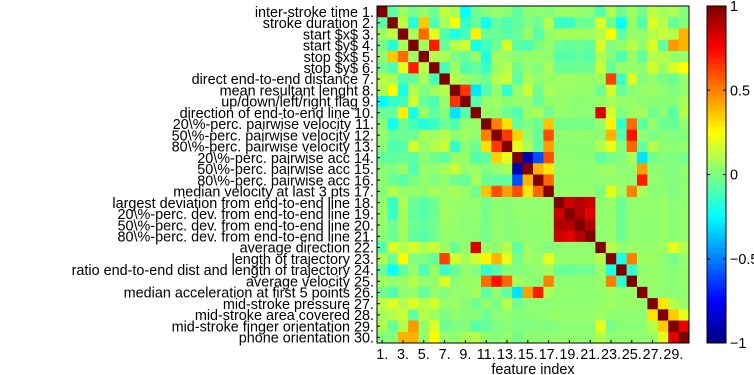  Describe the element at coordinates (285, 181) in the screenshot. I see `row-label: 80\%-perc. pairwise acc 16.` at that location.